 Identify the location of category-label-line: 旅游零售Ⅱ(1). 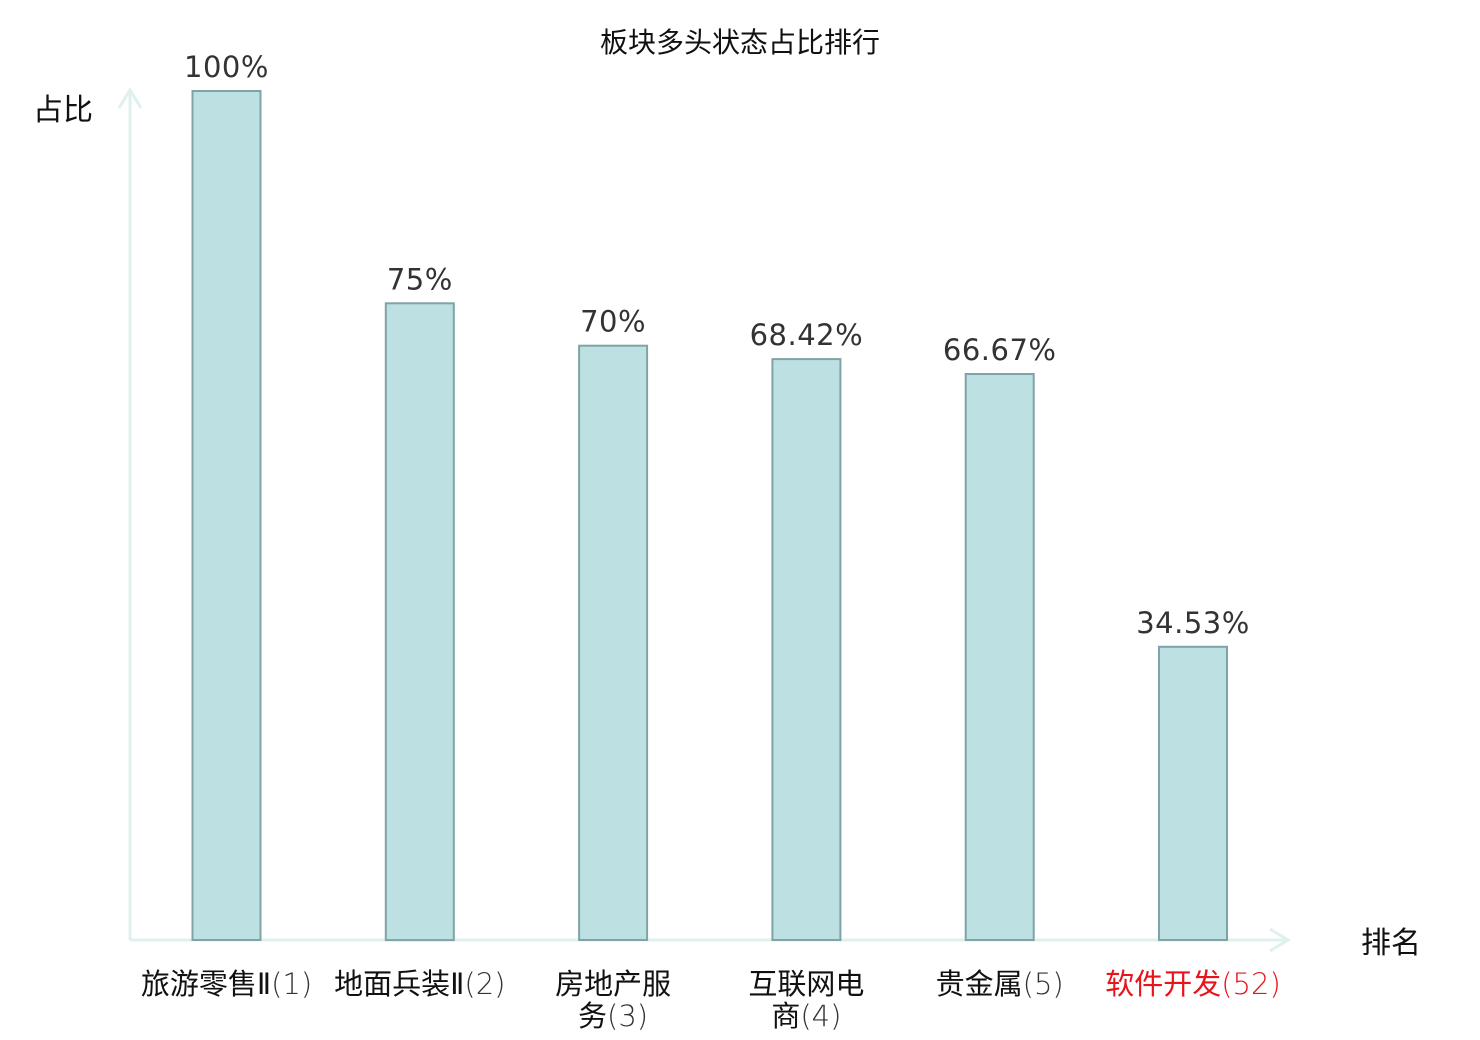
(226, 984).